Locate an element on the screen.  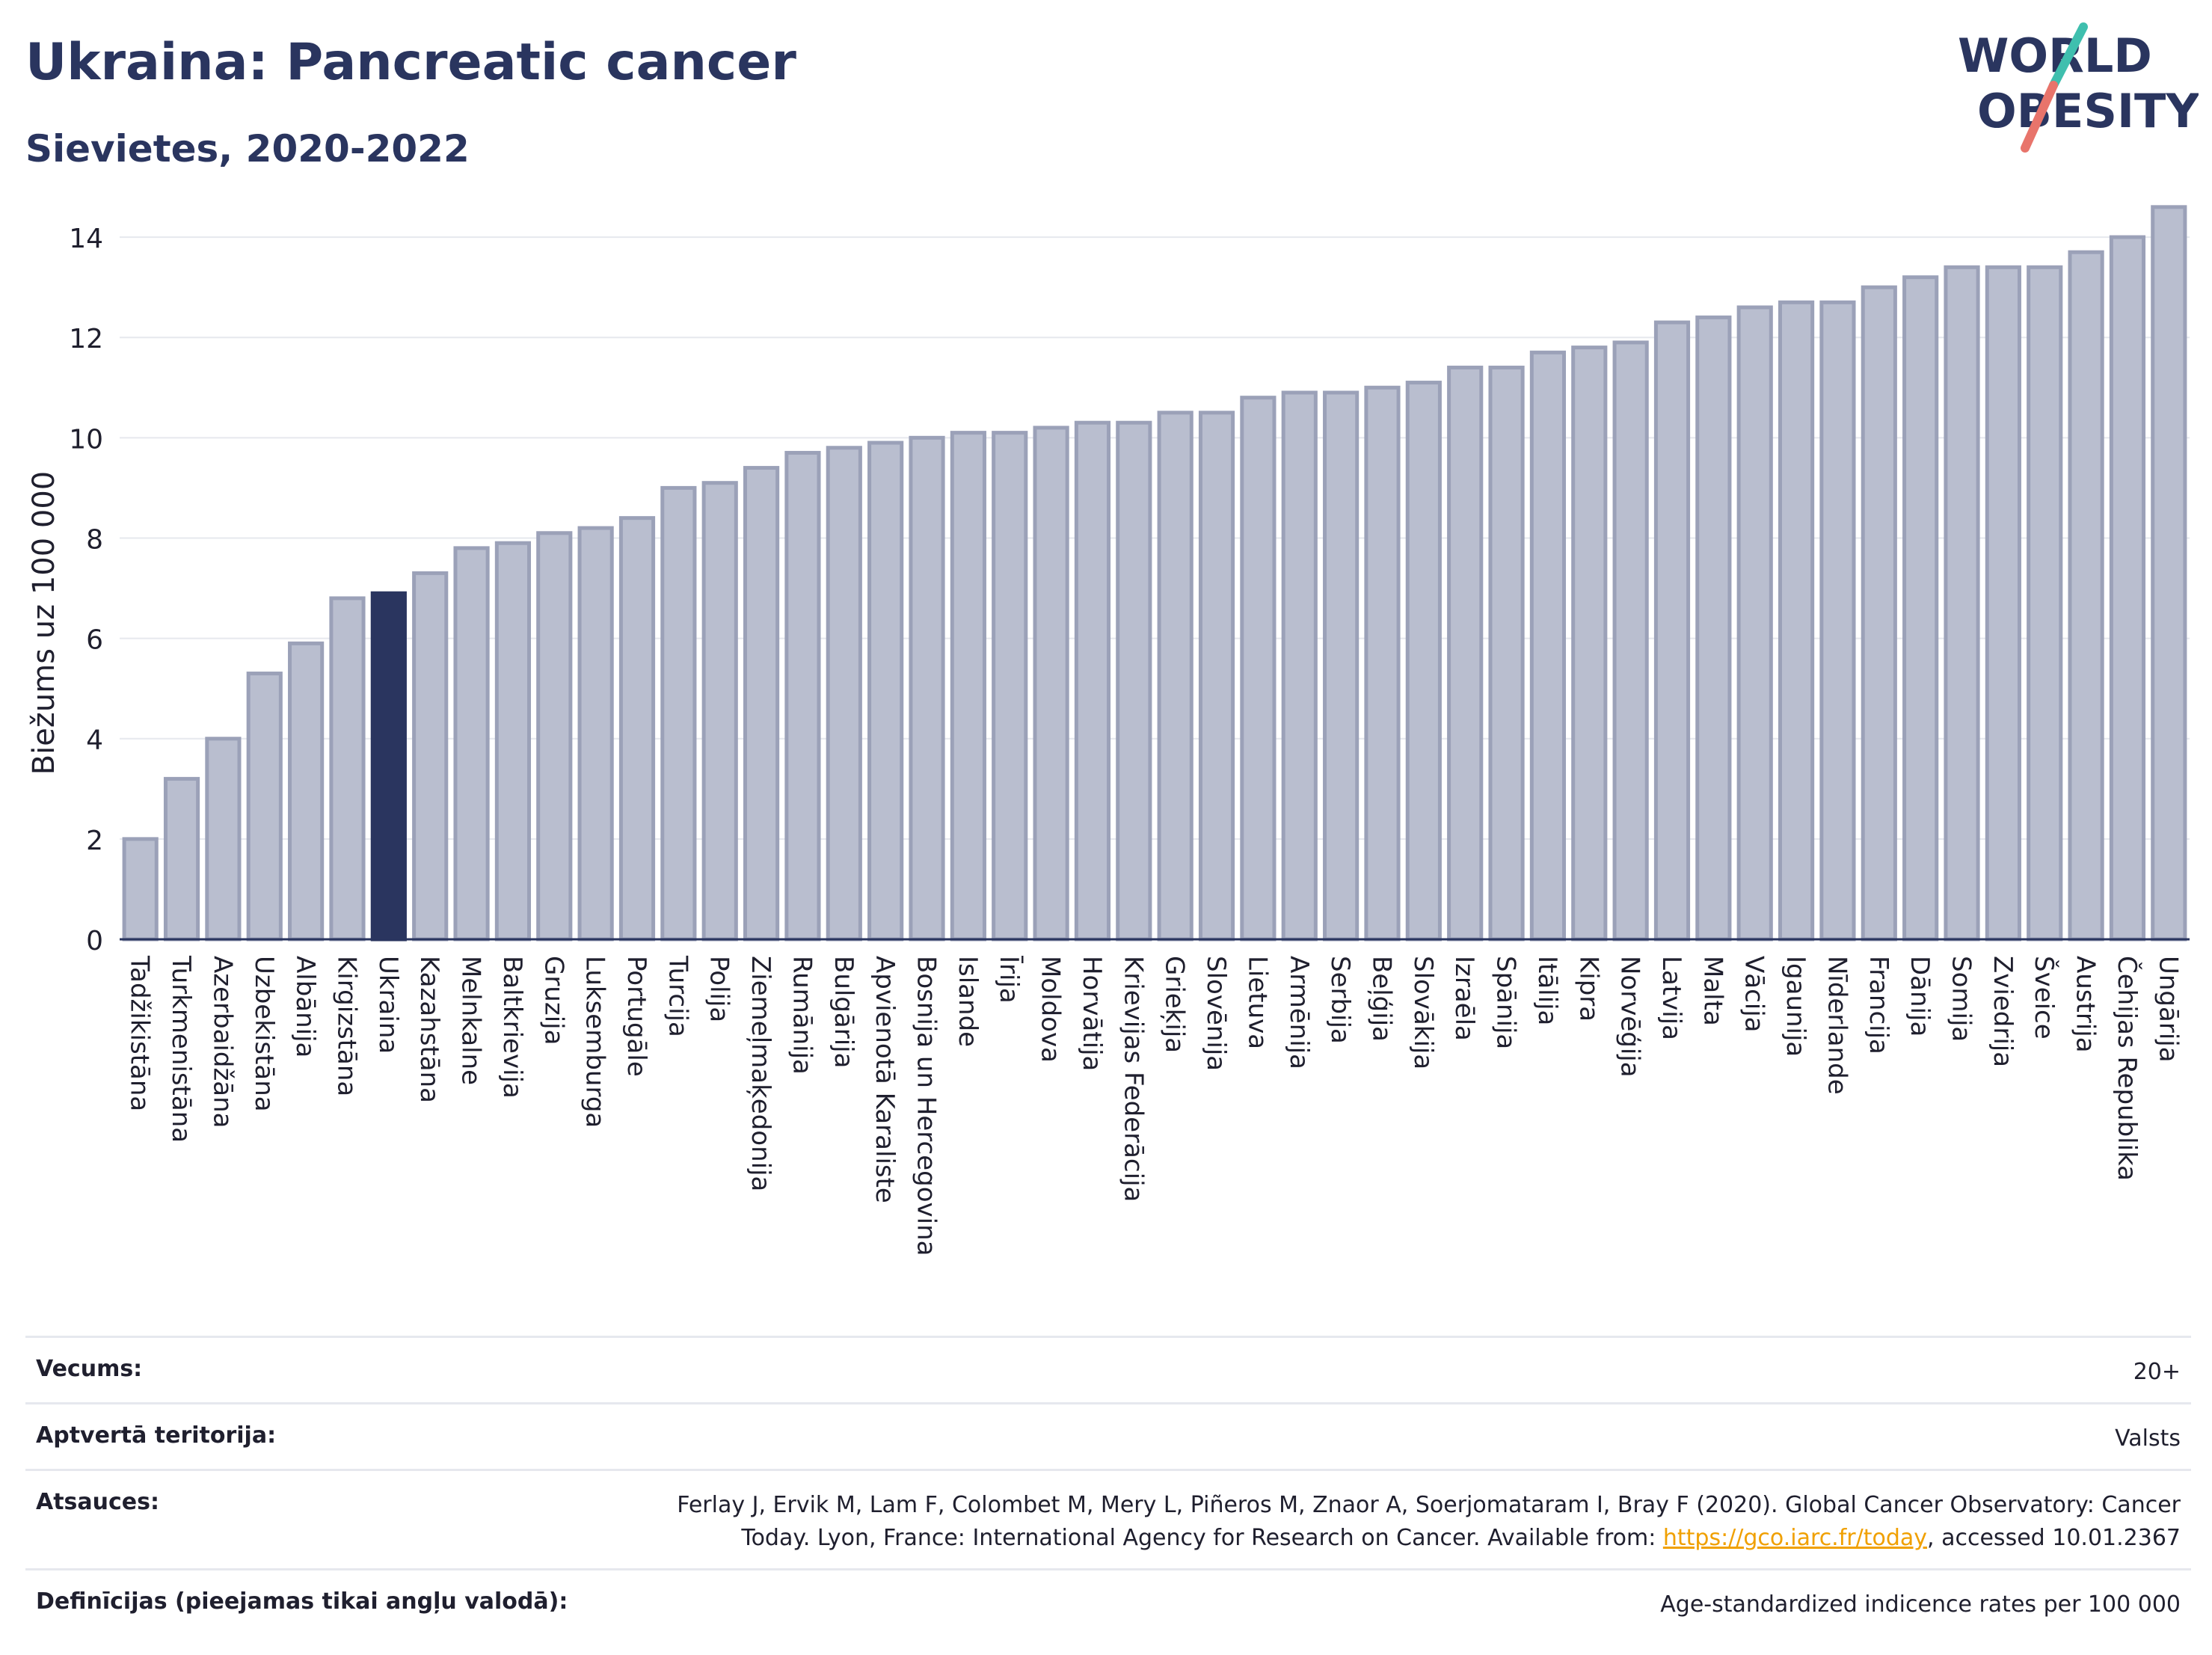
reference-line-2-suffix: , accessed 10.01.2367 is located at coordinates (2054, 1538).